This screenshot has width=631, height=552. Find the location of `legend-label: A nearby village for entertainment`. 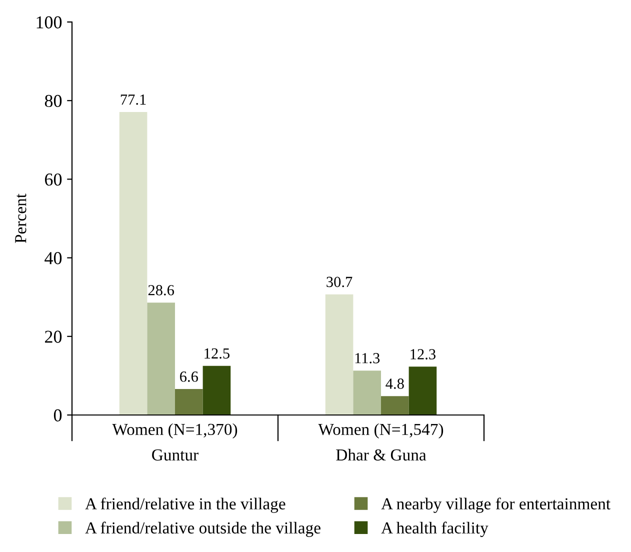

legend-label: A nearby village for entertainment is located at coordinates (495, 505).